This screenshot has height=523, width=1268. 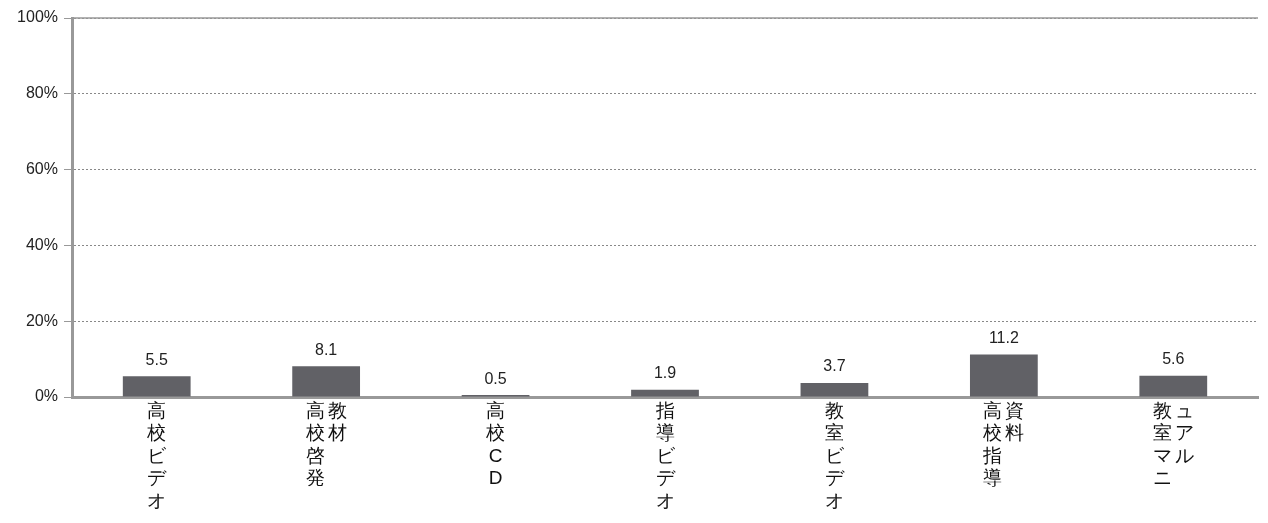 I want to click on data-label: 5.5, so click(x=156, y=359).